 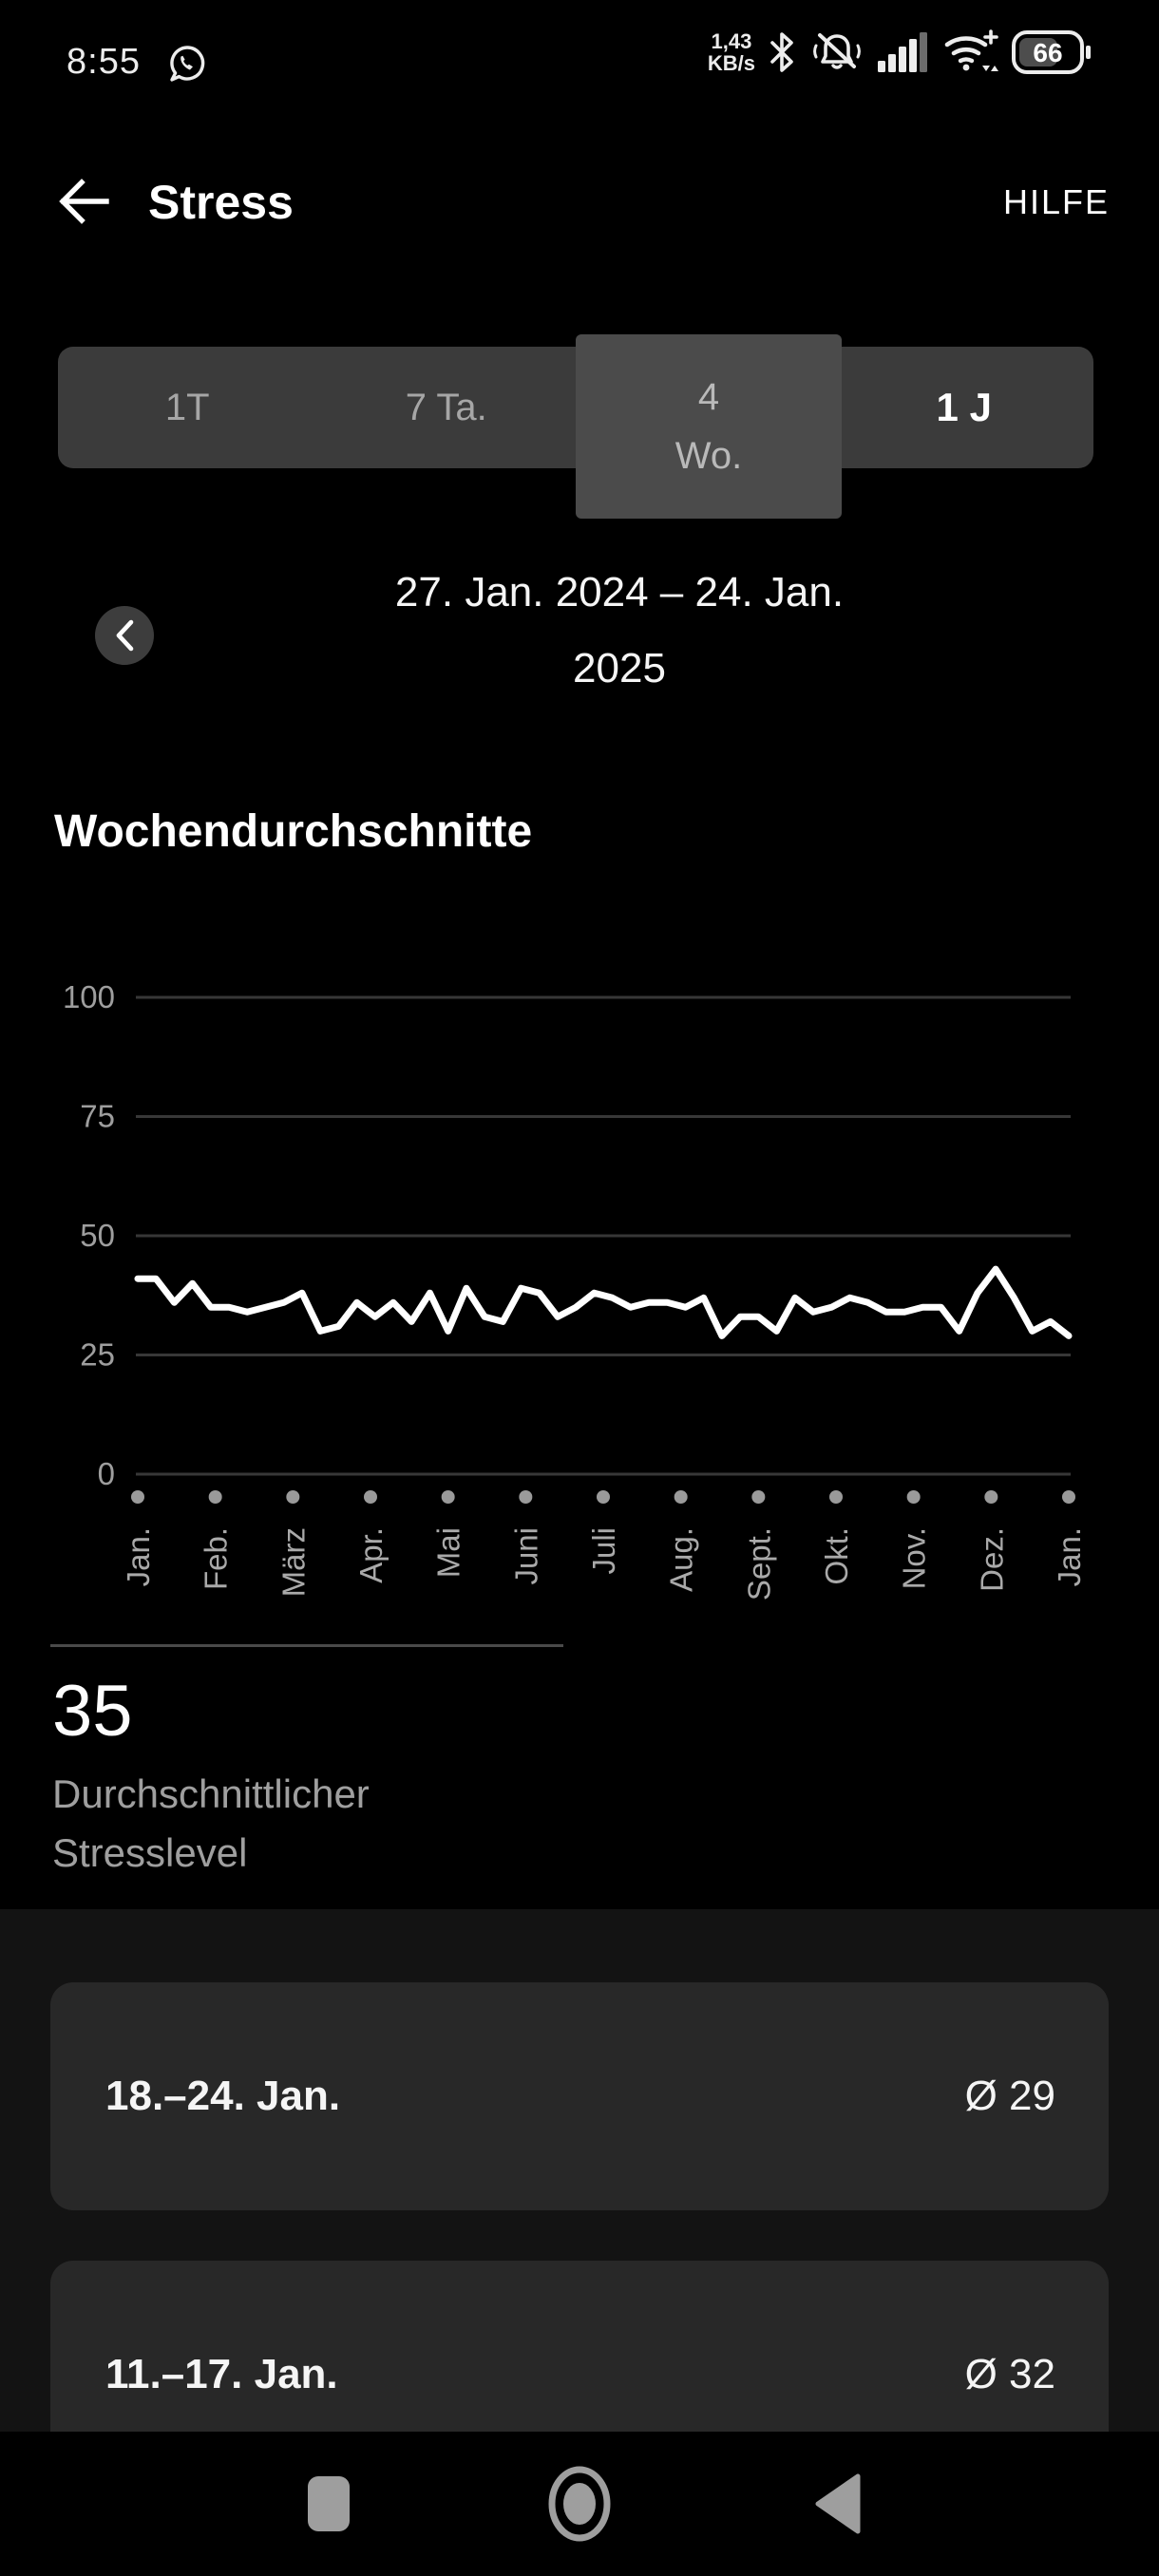 I want to click on average-stress-label-line2: Stresslevel, so click(x=150, y=1852).